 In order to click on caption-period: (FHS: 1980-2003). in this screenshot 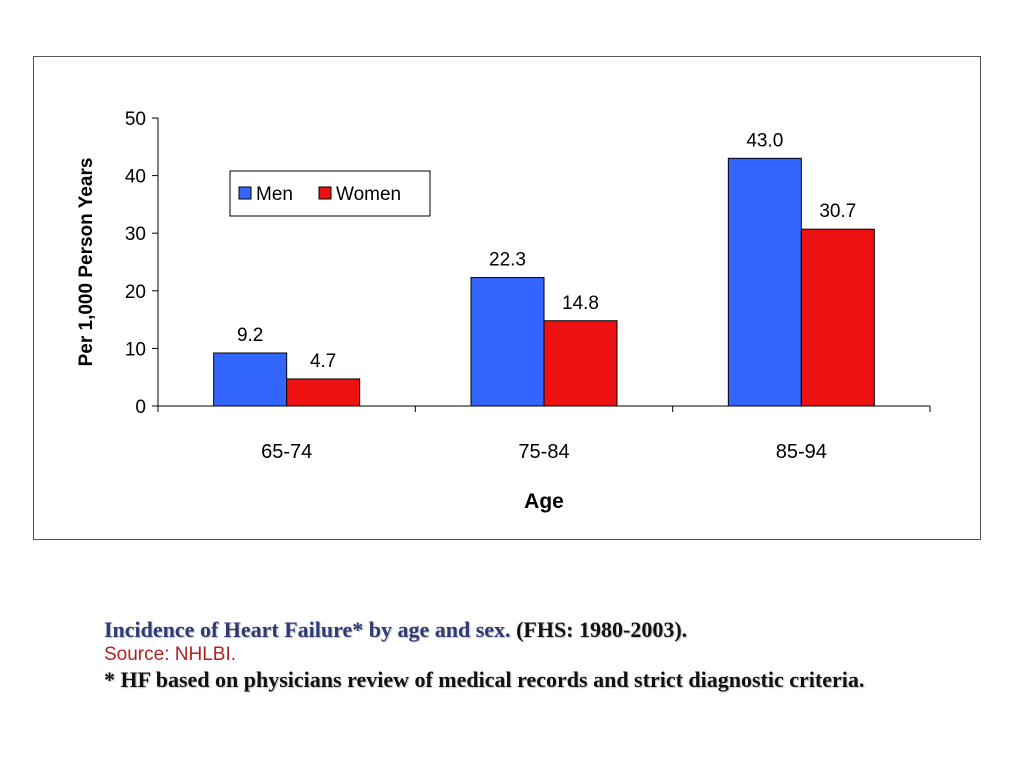, I will do `click(602, 629)`.